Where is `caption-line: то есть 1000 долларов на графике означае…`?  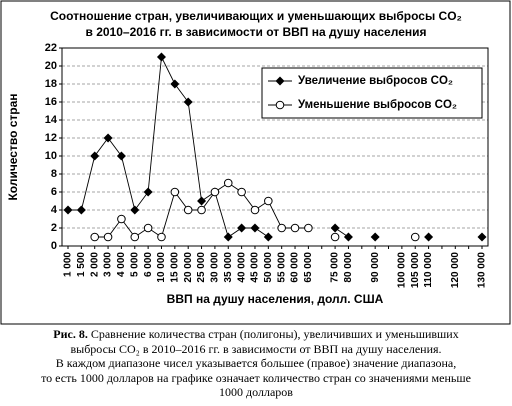
caption-line: то есть 1000 долларов на графике означае… is located at coordinates (256, 377).